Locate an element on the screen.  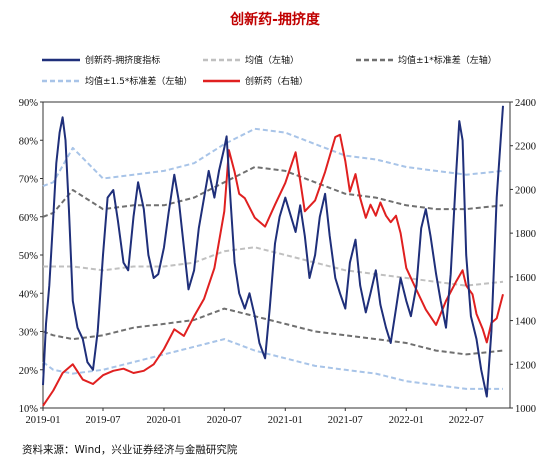
series-mean is located at coordinates (273, 266).